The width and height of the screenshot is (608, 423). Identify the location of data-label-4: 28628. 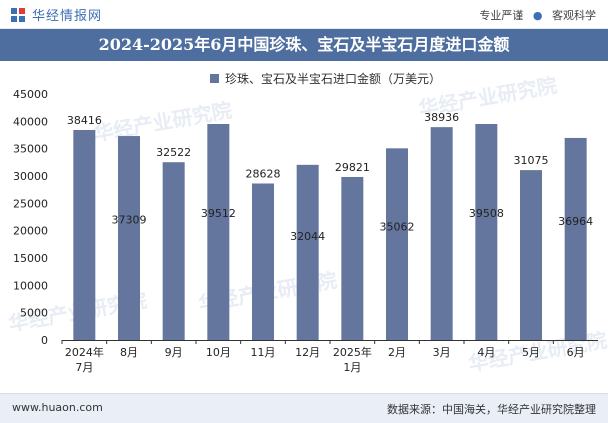
(263, 174).